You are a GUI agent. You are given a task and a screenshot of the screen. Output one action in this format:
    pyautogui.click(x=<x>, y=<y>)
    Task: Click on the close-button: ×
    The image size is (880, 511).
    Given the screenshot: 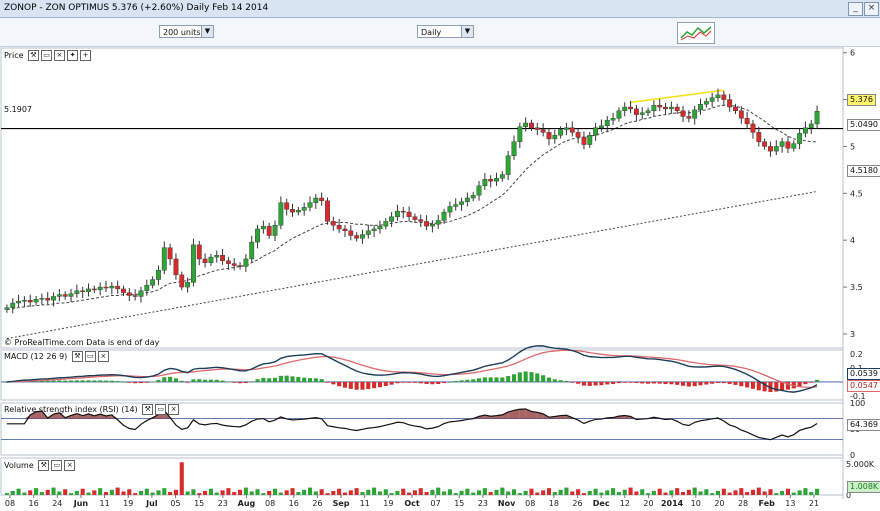 What is the action you would take?
    pyautogui.click(x=871, y=9)
    